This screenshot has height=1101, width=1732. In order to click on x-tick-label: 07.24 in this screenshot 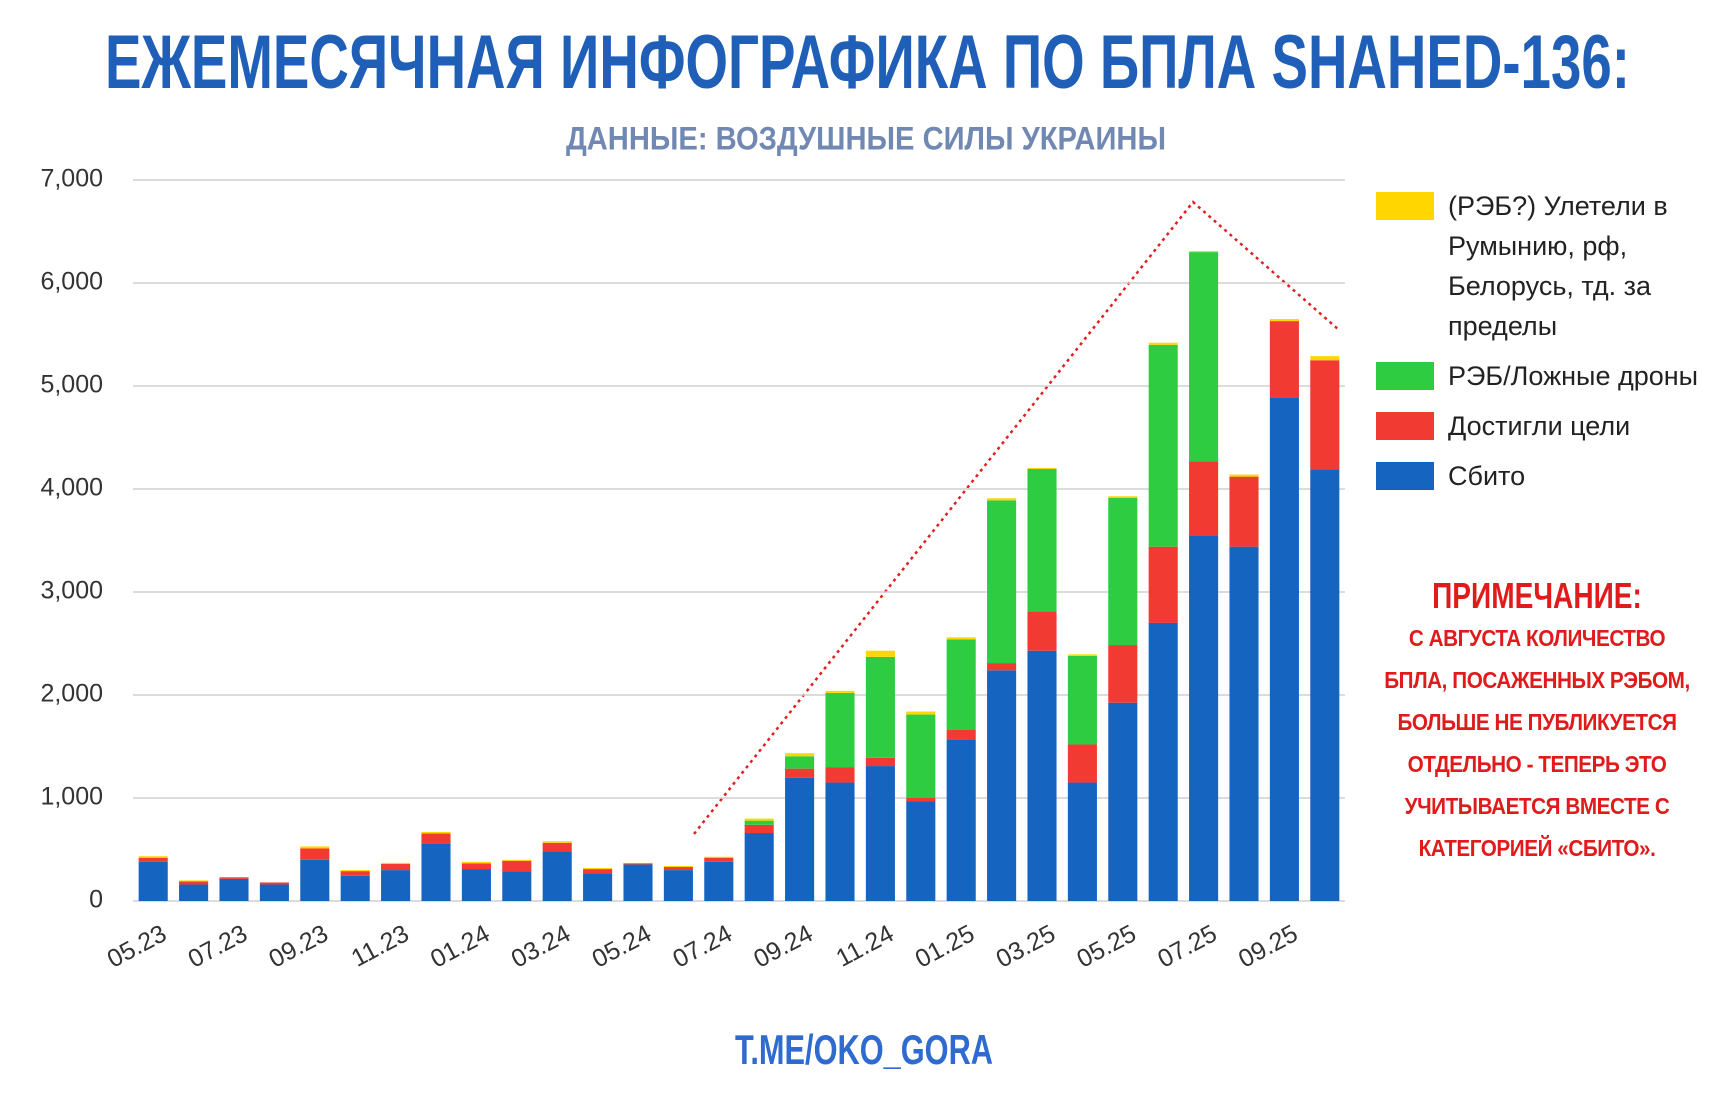, I will do `click(702, 946)`.